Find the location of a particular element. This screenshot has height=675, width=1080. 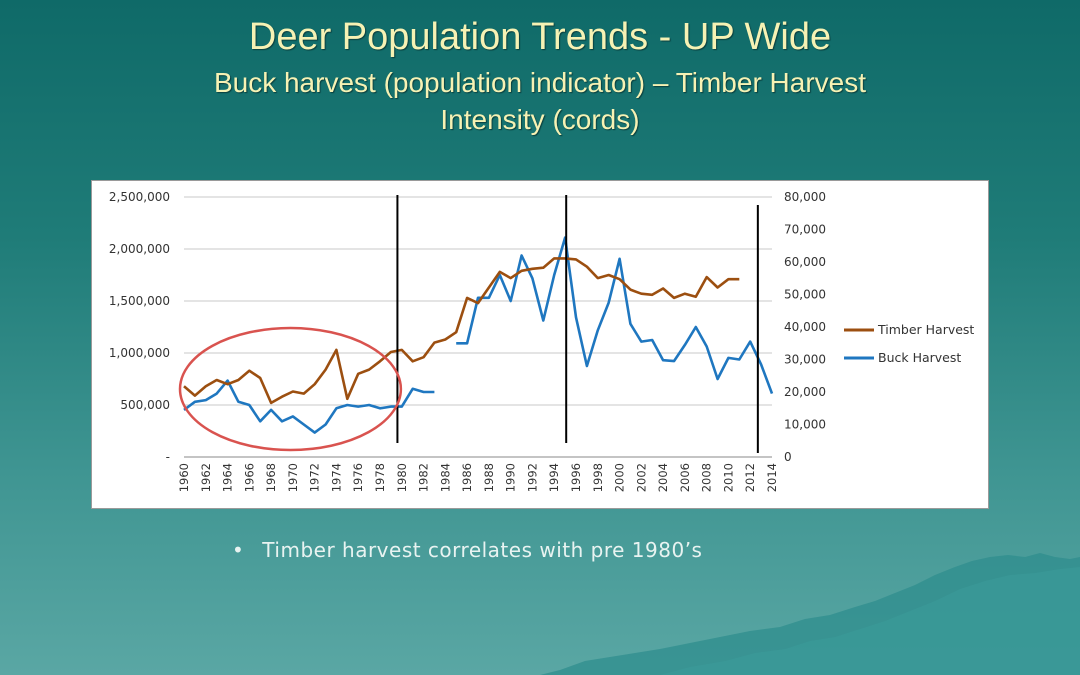

x-tick-label: 1998 is located at coordinates (598, 477).